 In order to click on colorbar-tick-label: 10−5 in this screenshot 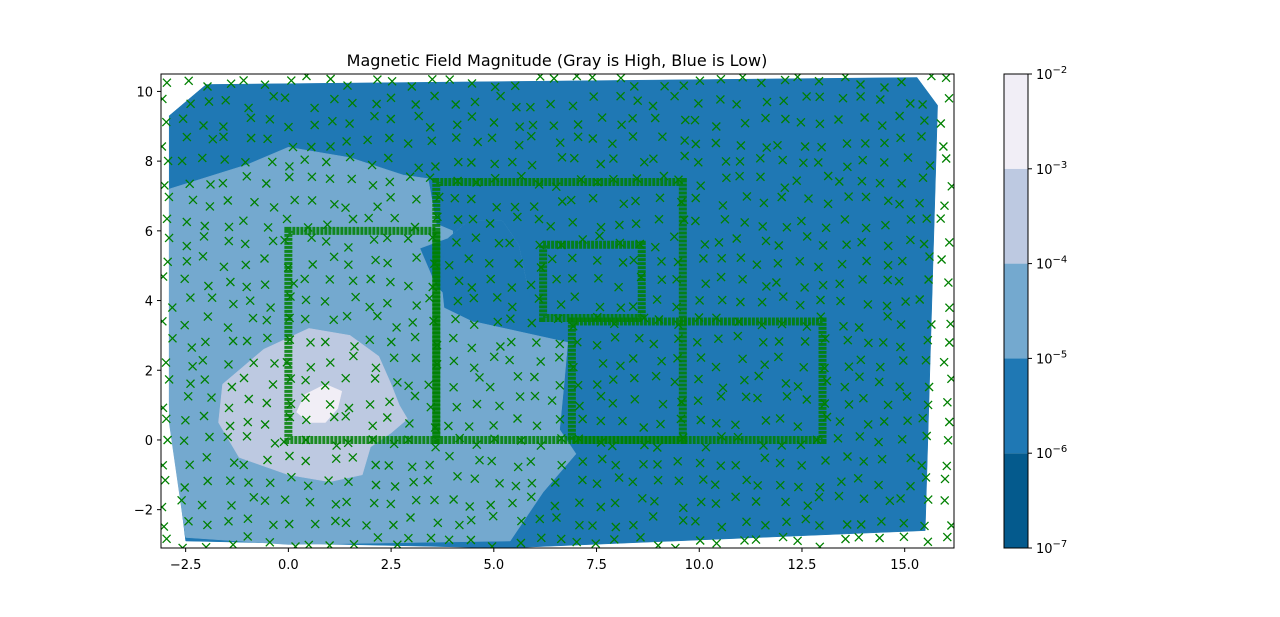, I will do `click(1051, 358)`.